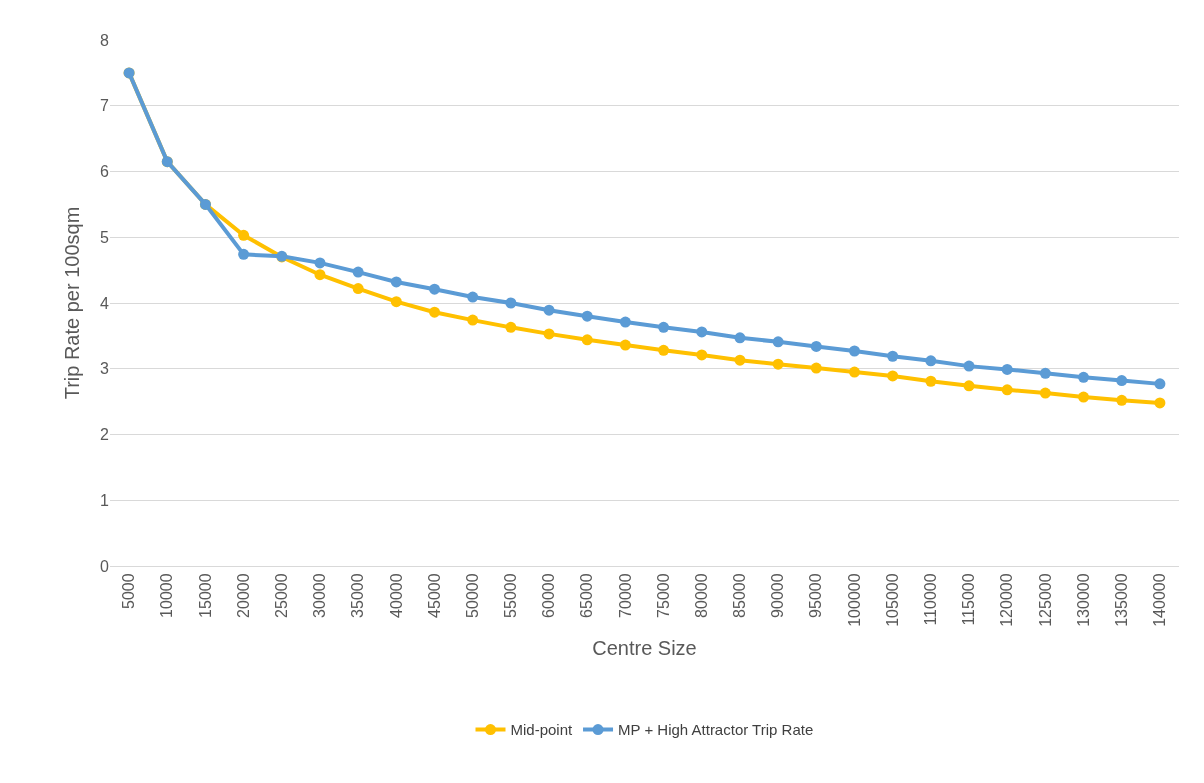 This screenshot has height=783, width=1204. I want to click on x-tick-label: 80000, so click(701, 595).